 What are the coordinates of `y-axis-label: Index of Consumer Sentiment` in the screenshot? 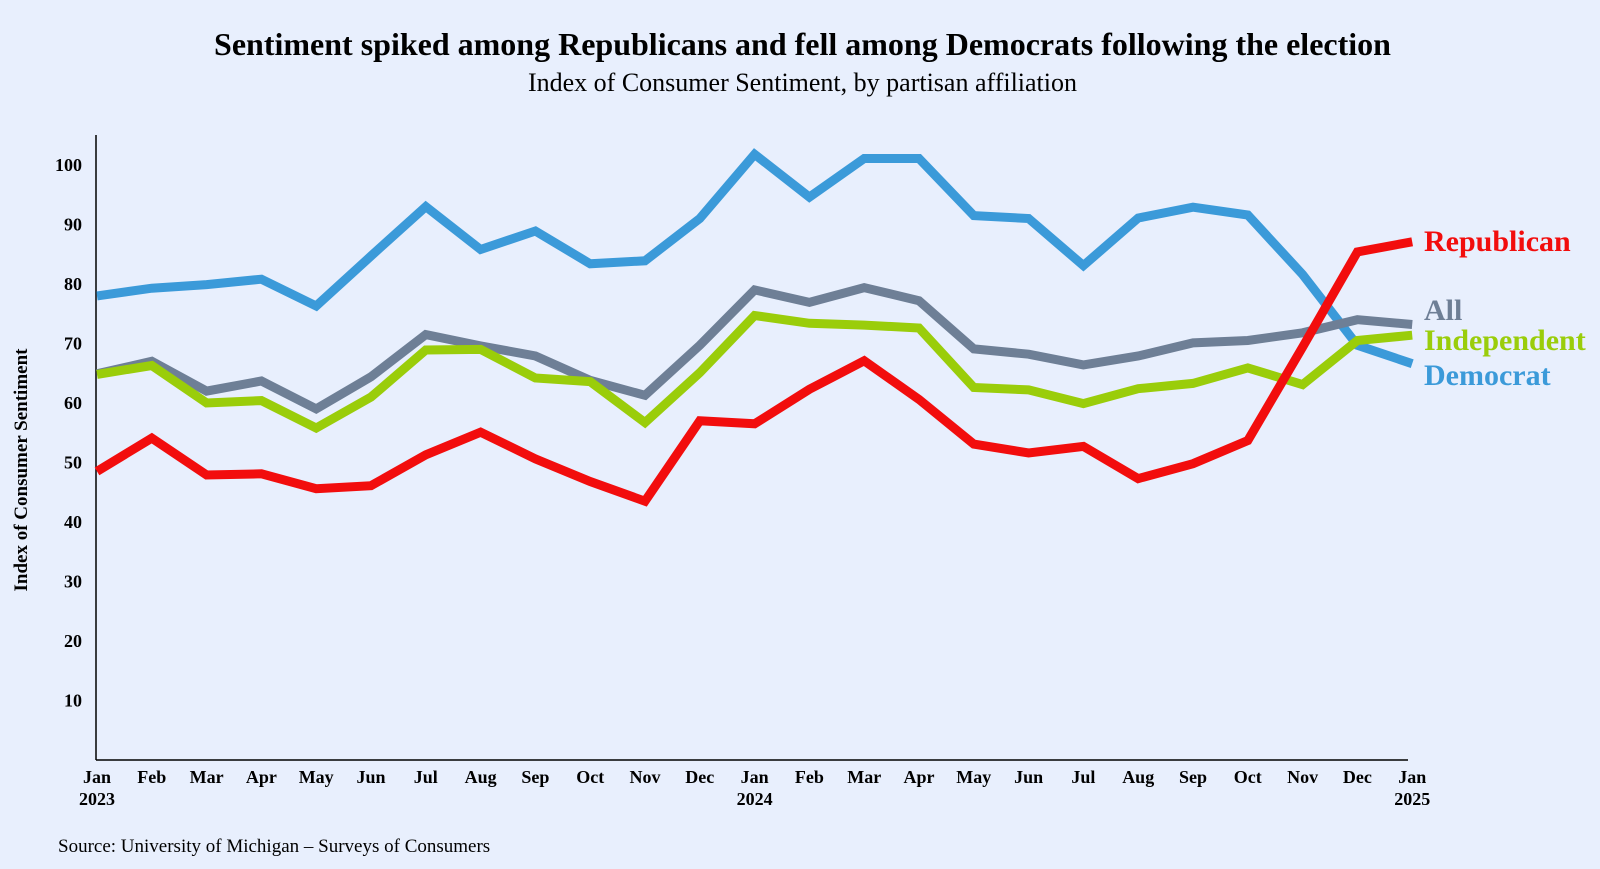 It's located at (21, 470).